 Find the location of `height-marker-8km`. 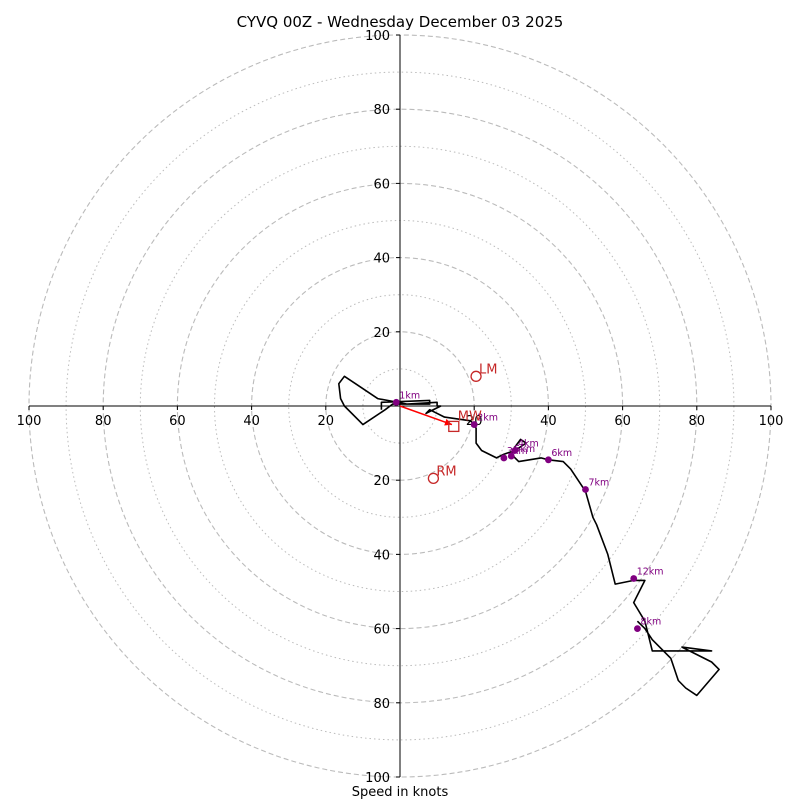

height-marker-8km is located at coordinates (637, 628).